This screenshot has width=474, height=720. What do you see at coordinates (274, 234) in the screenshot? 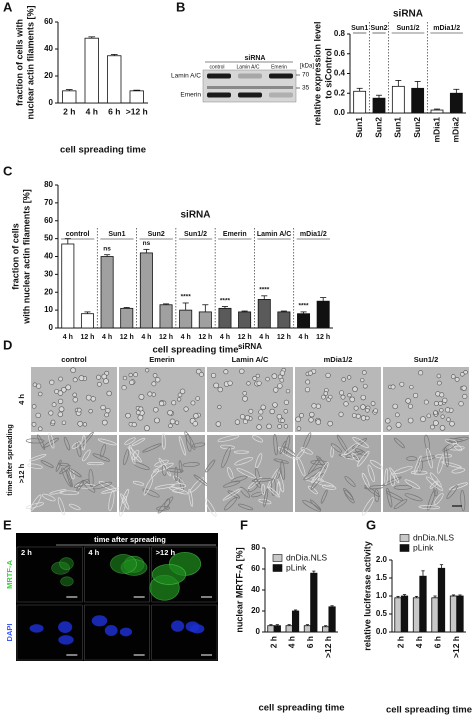
I see `group-label: Lamin A/C` at bounding box center [274, 234].